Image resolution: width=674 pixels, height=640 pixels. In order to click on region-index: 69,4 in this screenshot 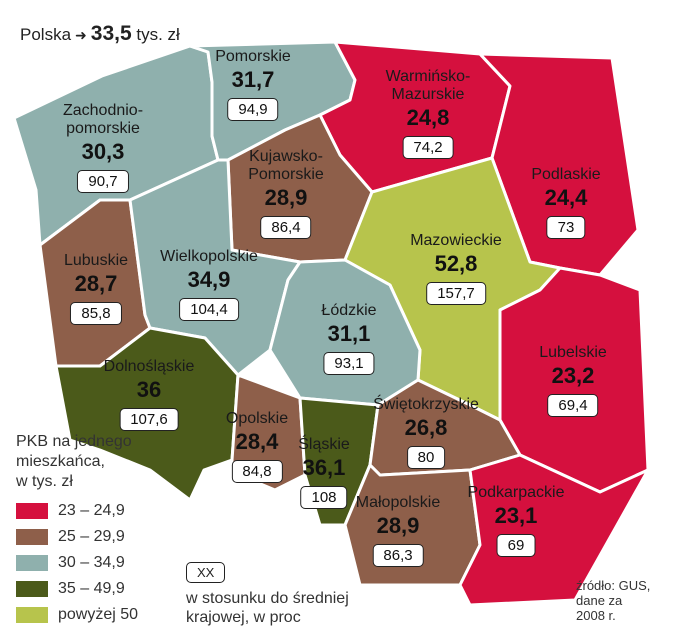, I will do `click(573, 405)`.